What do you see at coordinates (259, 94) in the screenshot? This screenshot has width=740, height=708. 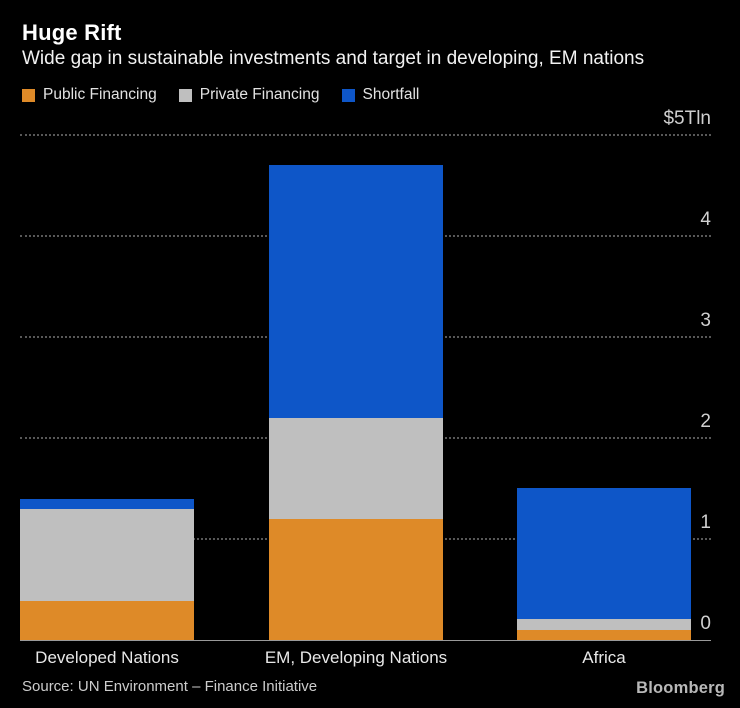 I see `legend-label: Private Financing` at bounding box center [259, 94].